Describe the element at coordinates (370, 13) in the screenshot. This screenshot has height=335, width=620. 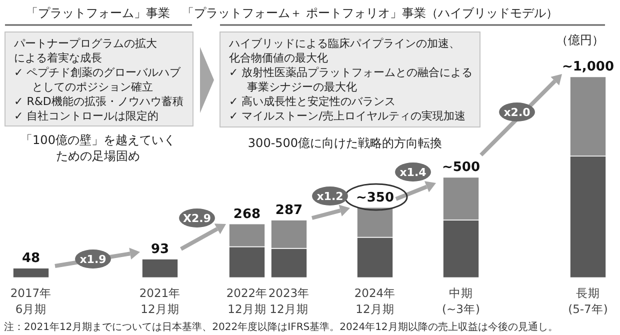
I see `subtitle: 「プラットフォーム＋ ポートフォリオ」事業（ハイブリッドモデル）` at that location.